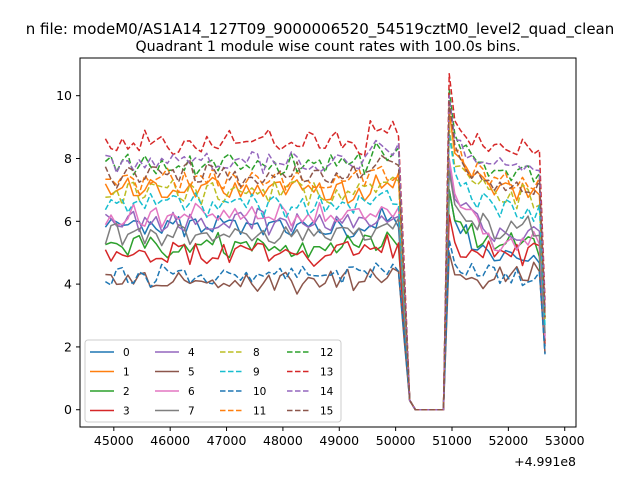 The image size is (640, 480). Describe the element at coordinates (191, 353) in the screenshot. I see `legend-label-4: 4` at that location.